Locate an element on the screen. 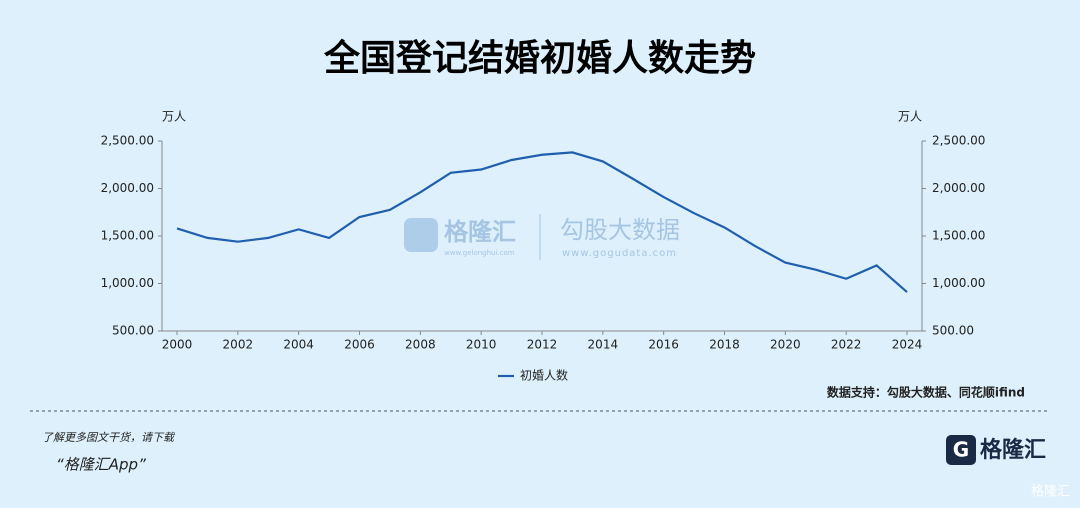 Image resolution: width=1080 pixels, height=508 pixels. x-tick-label: 2014 is located at coordinates (603, 345).